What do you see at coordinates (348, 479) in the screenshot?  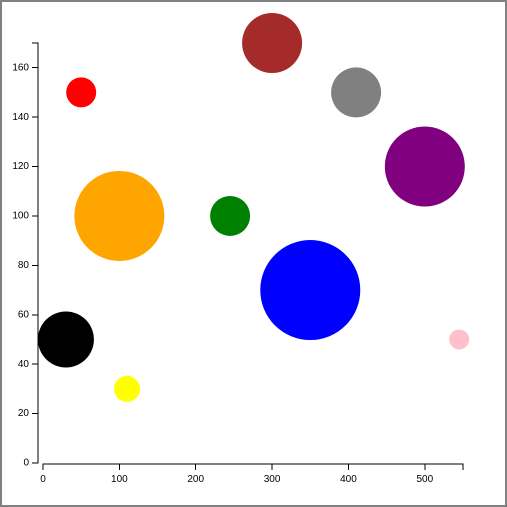 I see `x-tick-label: 400` at bounding box center [348, 479].